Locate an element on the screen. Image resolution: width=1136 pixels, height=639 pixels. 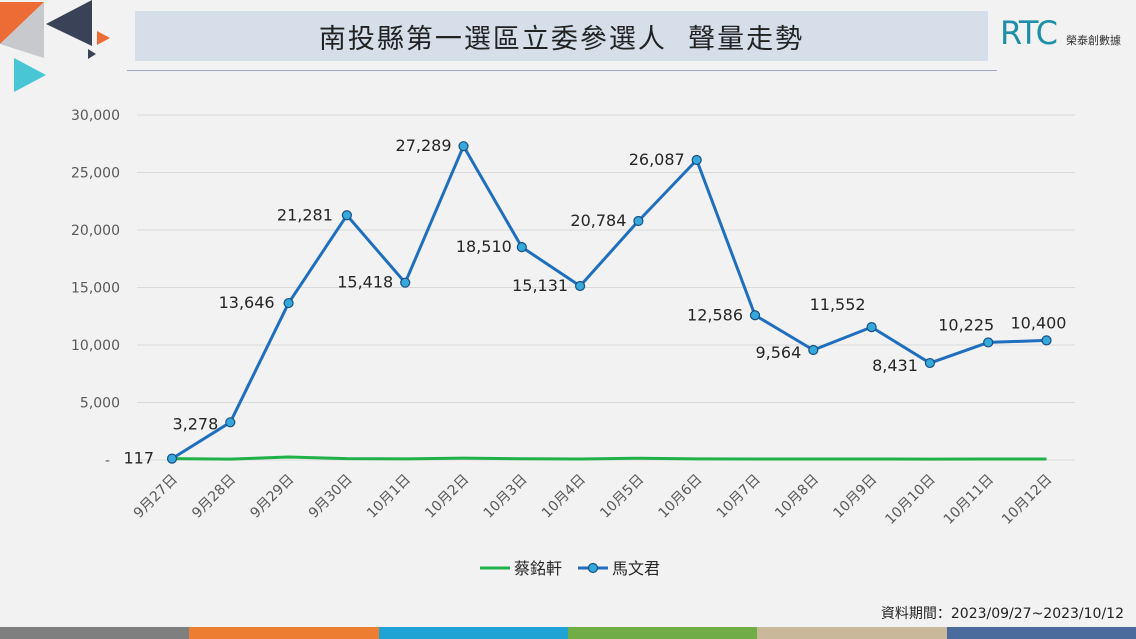
data-label: 8,431 is located at coordinates (895, 365).